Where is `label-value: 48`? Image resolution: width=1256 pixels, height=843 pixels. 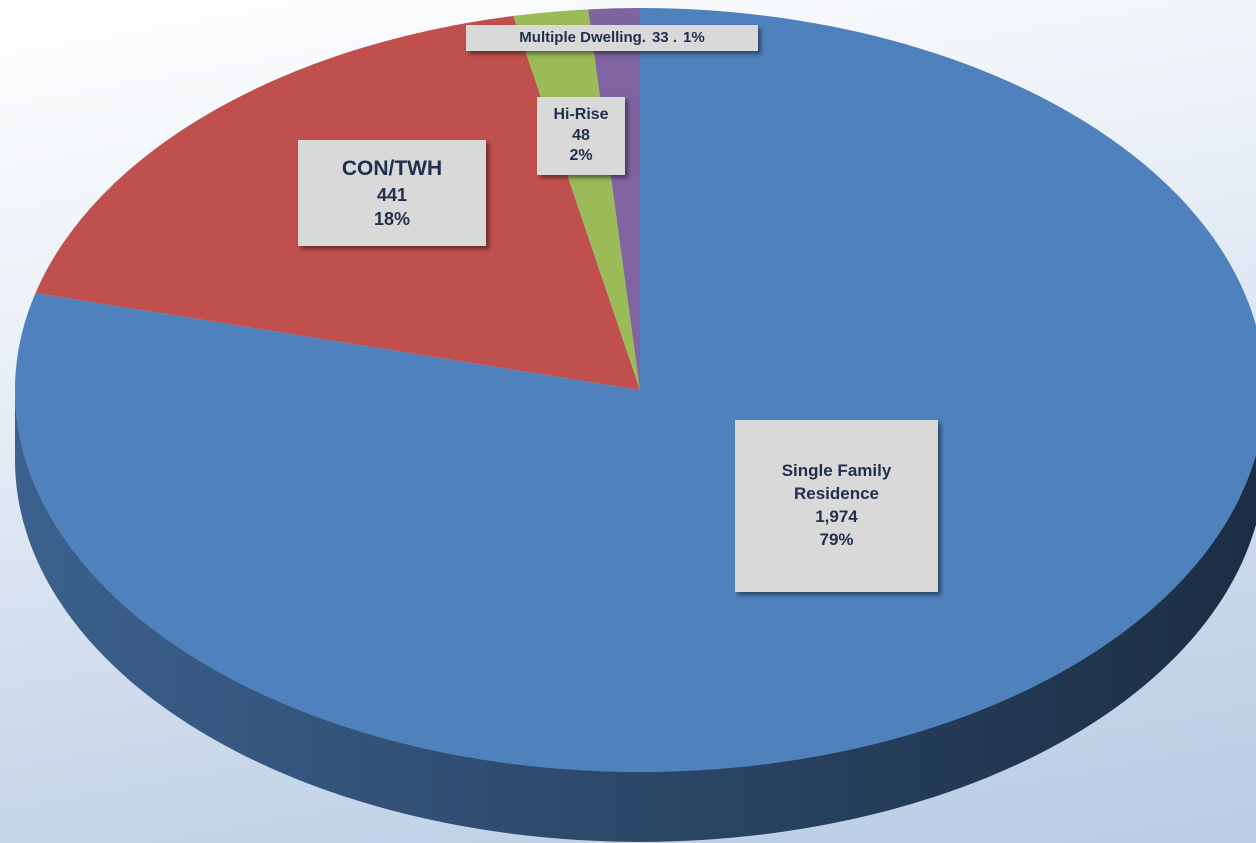
label-value: 48 is located at coordinates (581, 135).